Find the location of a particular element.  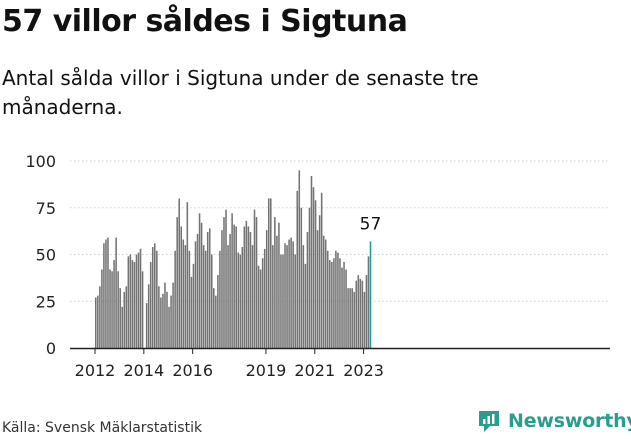

x-tick-label: 2014 is located at coordinates (143, 370).